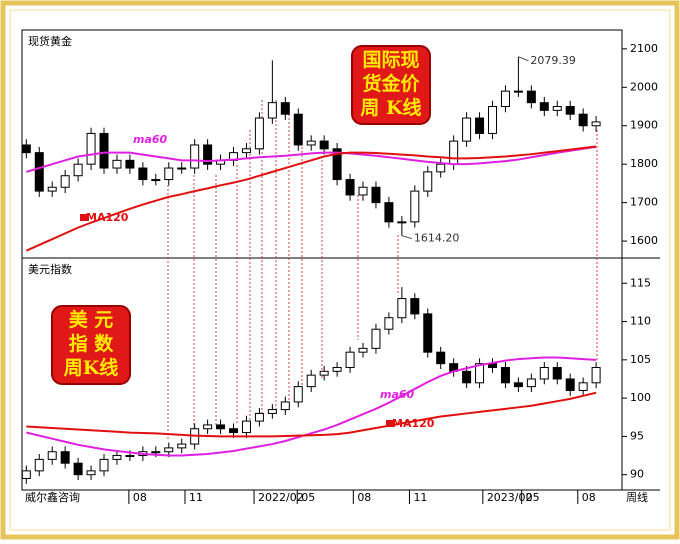 The height and width of the screenshot is (544, 680). Describe the element at coordinates (637, 474) in the screenshot. I see `y-tick-label: 90` at that location.